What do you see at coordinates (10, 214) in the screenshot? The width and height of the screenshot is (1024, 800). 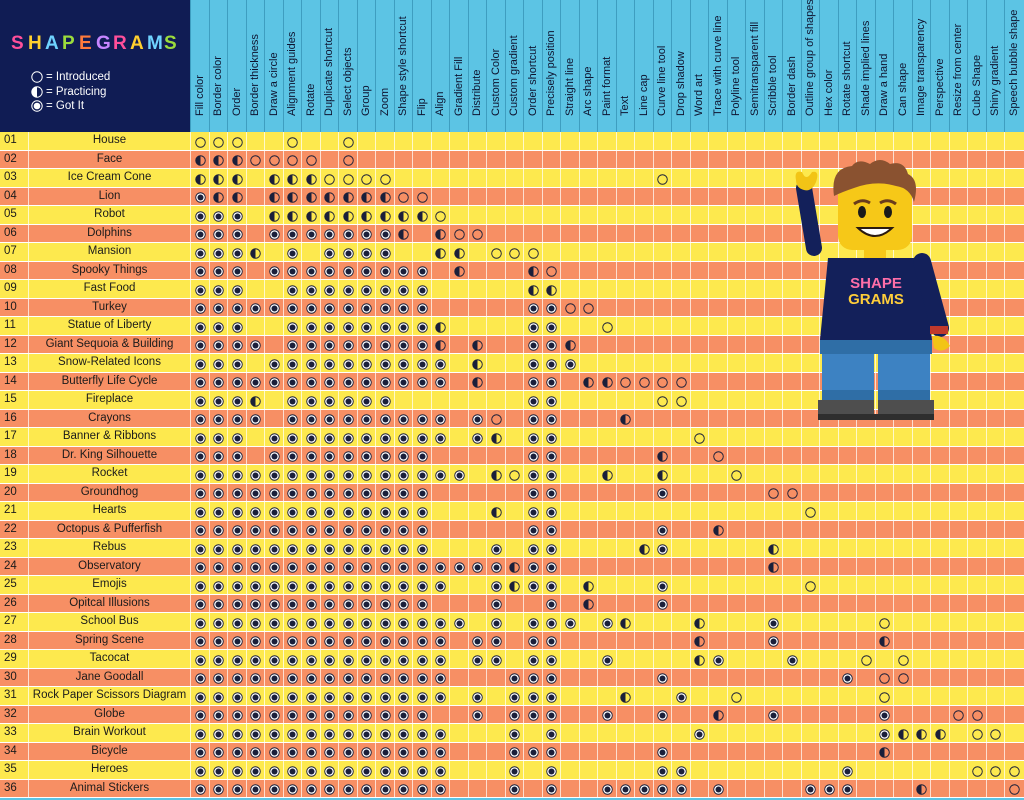 I see `lesson-number: 05` at bounding box center [10, 214].